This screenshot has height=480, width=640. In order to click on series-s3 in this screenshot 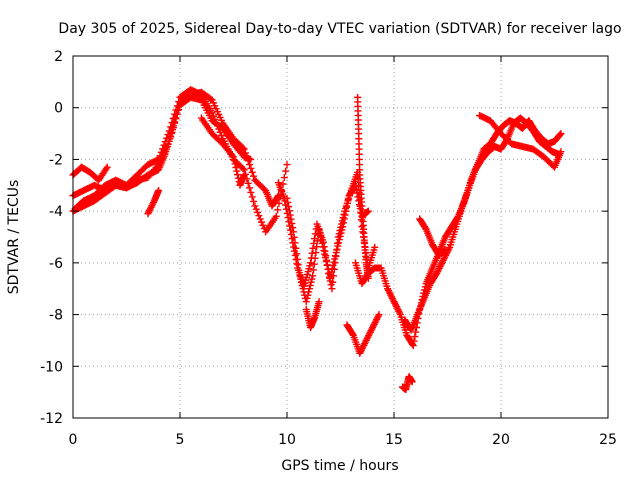, I will do `click(162, 154)`.